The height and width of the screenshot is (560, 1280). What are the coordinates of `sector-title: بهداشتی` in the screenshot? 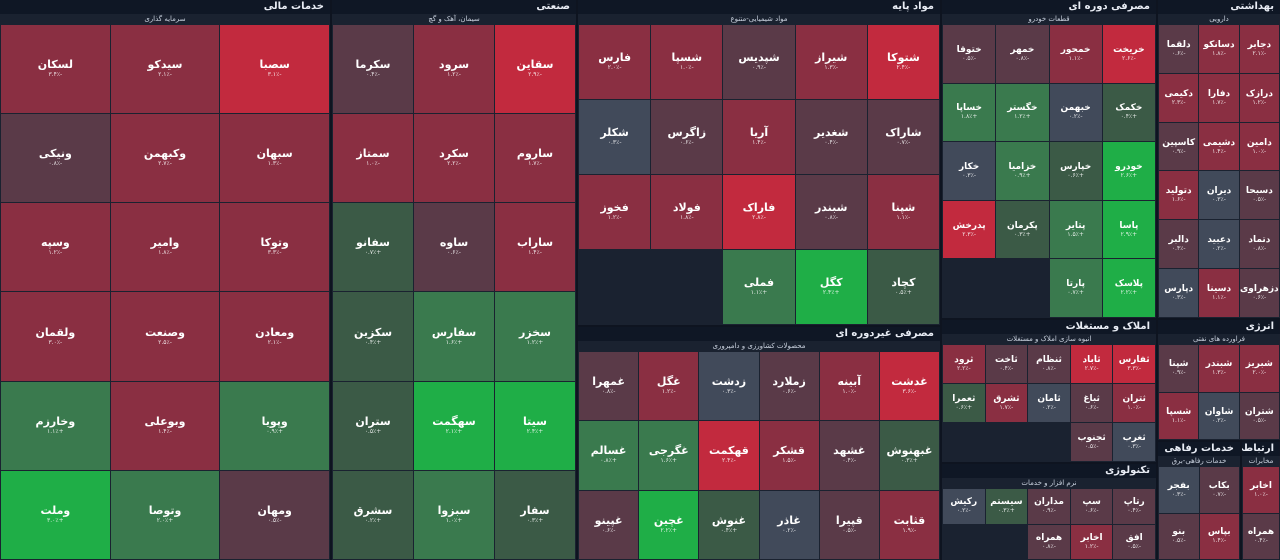 It's located at (1219, 7).